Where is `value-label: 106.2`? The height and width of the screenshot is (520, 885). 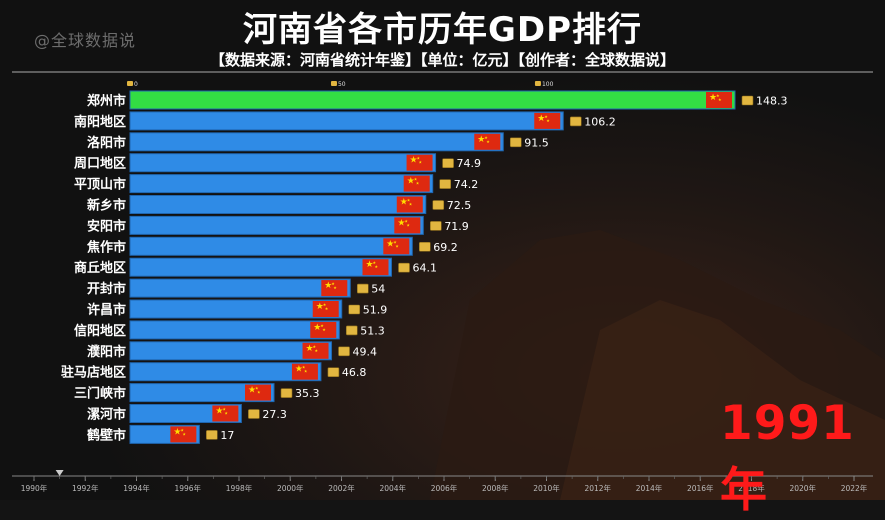 value-label: 106.2 is located at coordinates (600, 121).